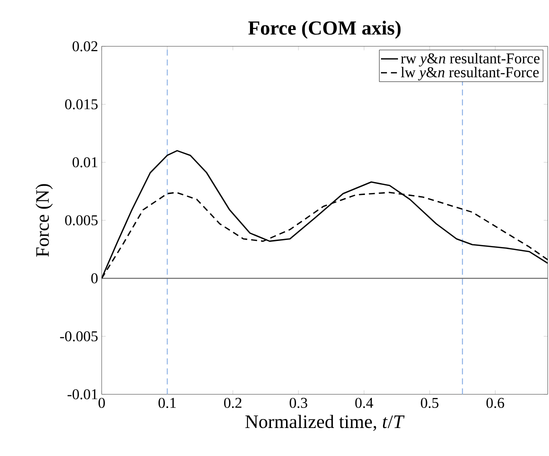  Describe the element at coordinates (85, 162) in the screenshot. I see `y-tick-label: 0.01` at that location.